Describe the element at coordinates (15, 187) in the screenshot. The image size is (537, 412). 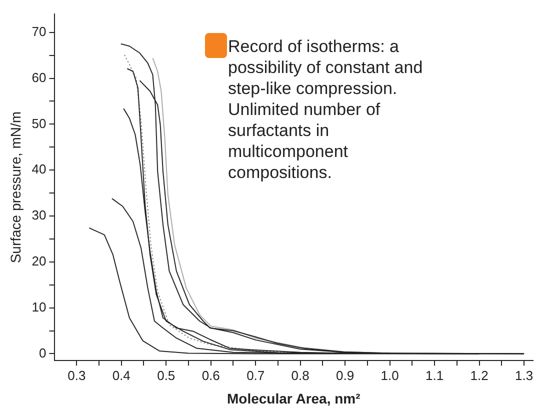
I see `y-axis-title: Surface pressure, mN/m` at that location.